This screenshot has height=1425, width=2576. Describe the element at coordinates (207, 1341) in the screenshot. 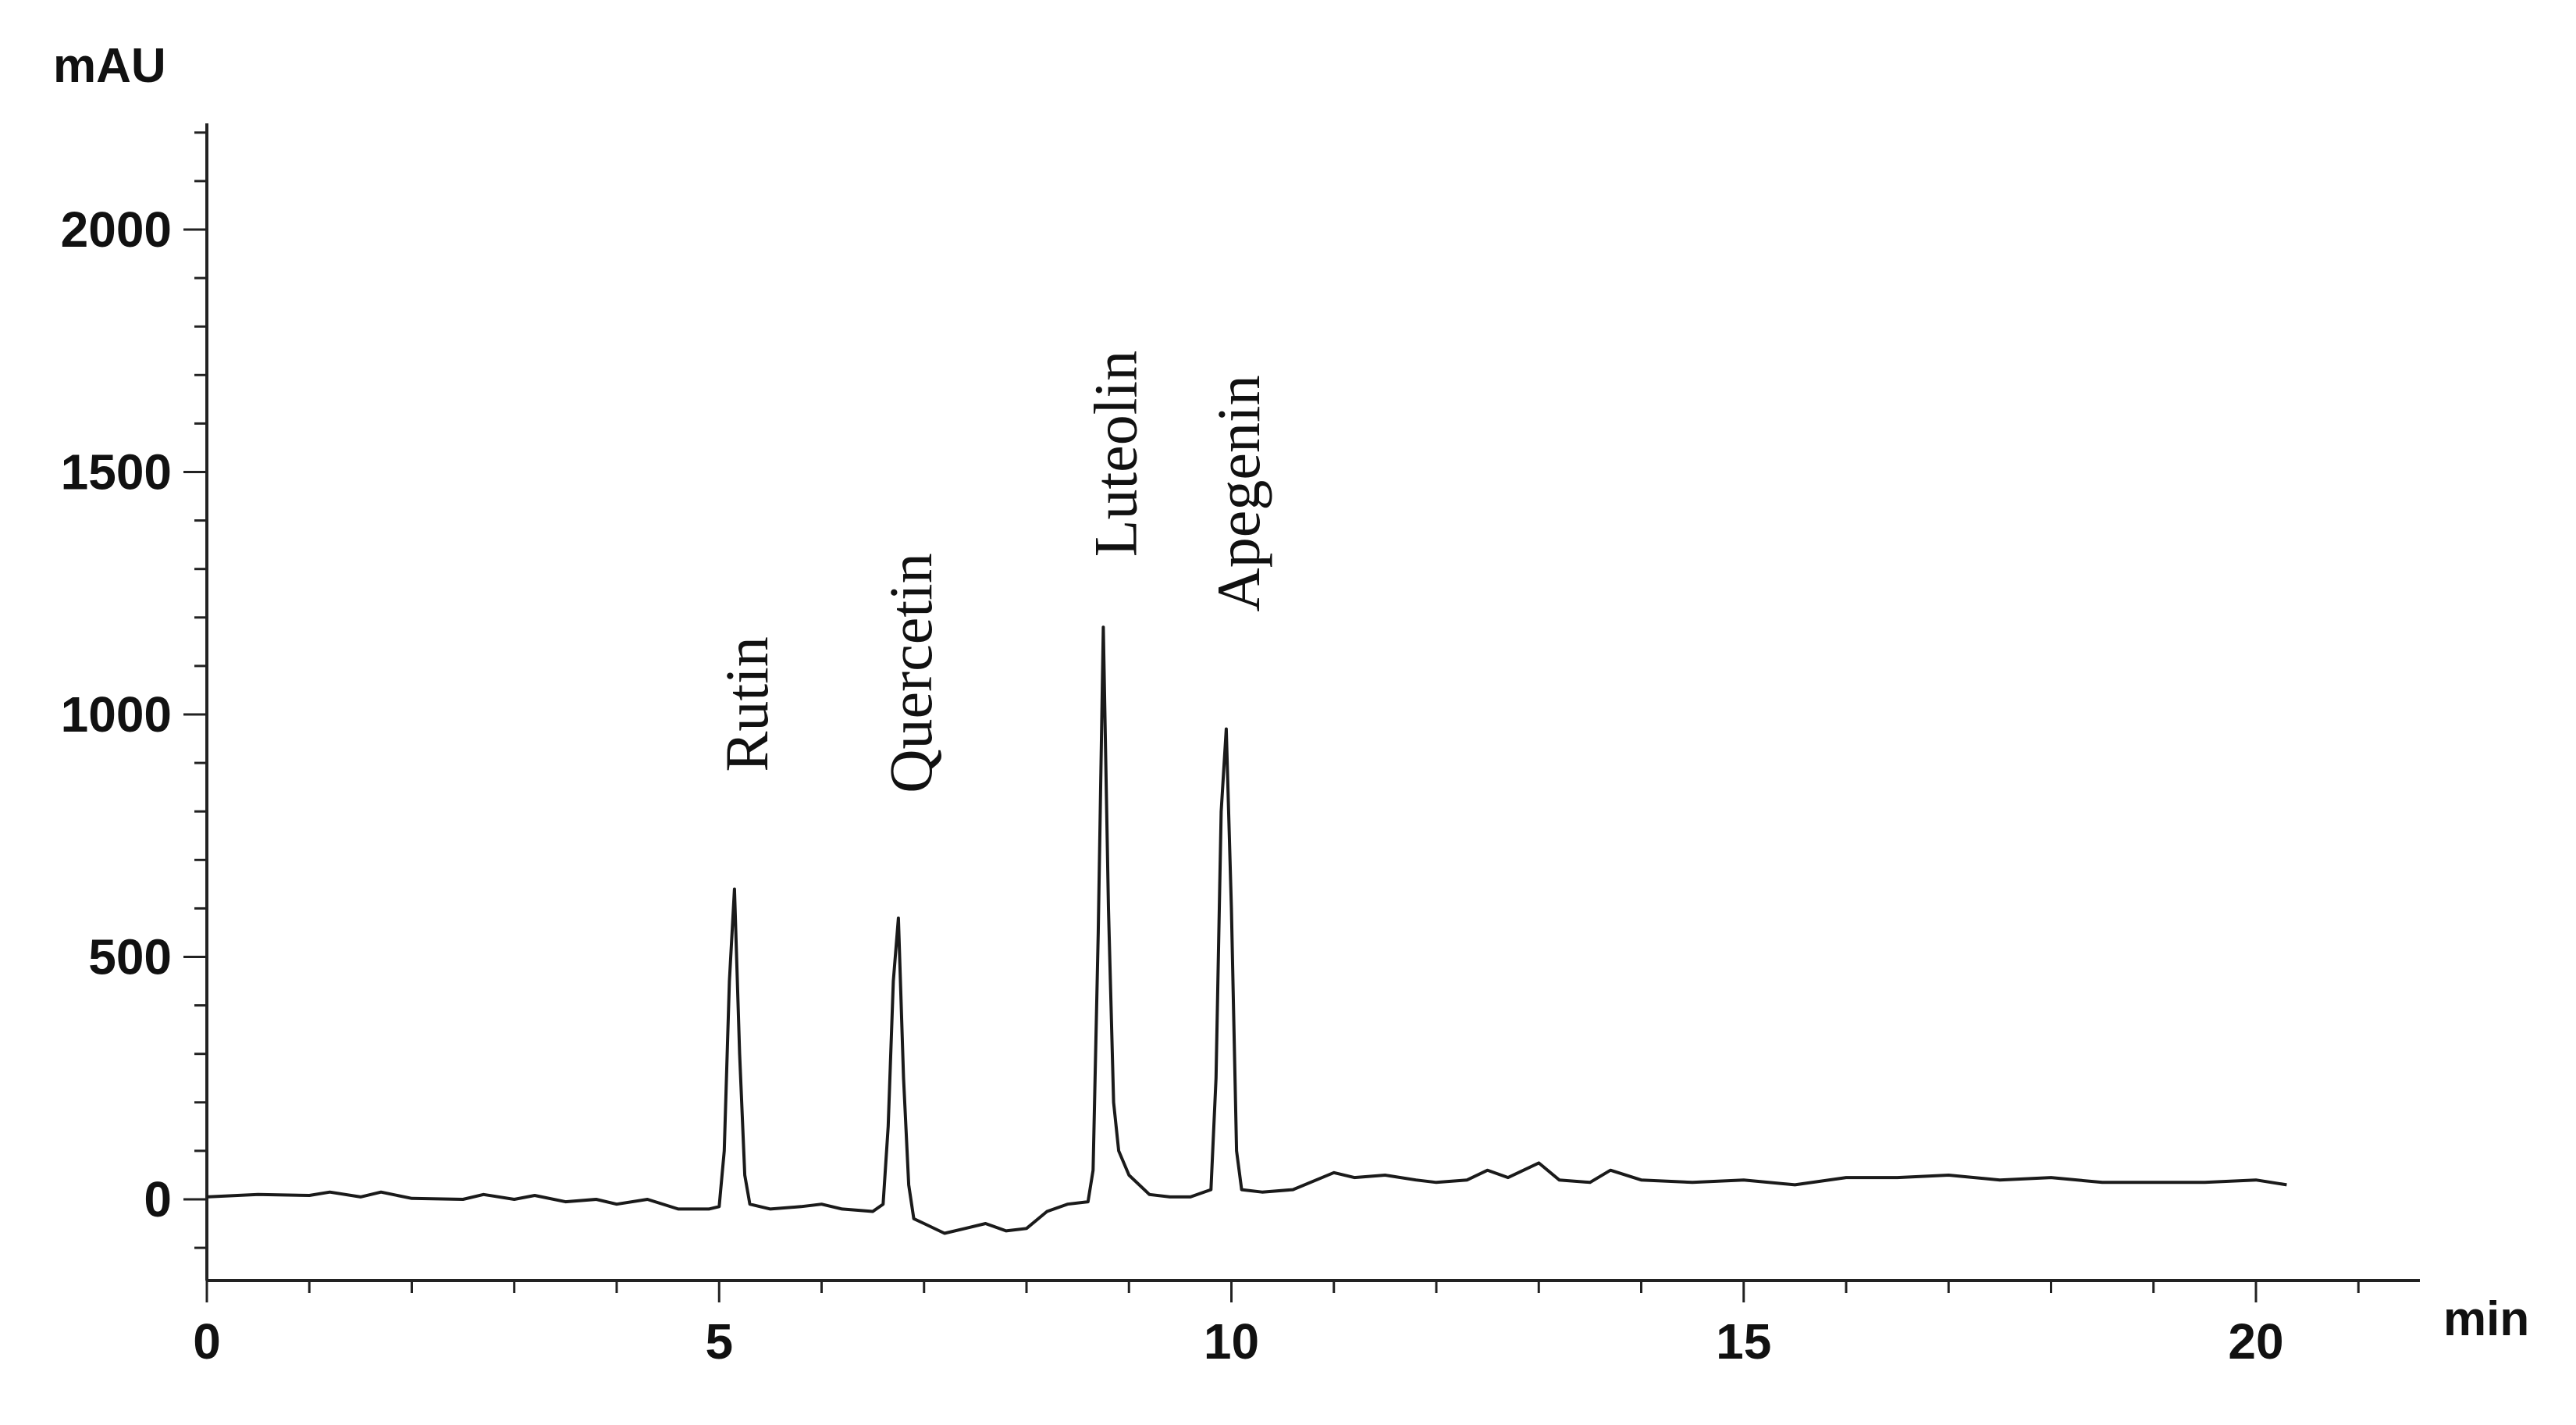

I see `x-tick-label: 0` at that location.